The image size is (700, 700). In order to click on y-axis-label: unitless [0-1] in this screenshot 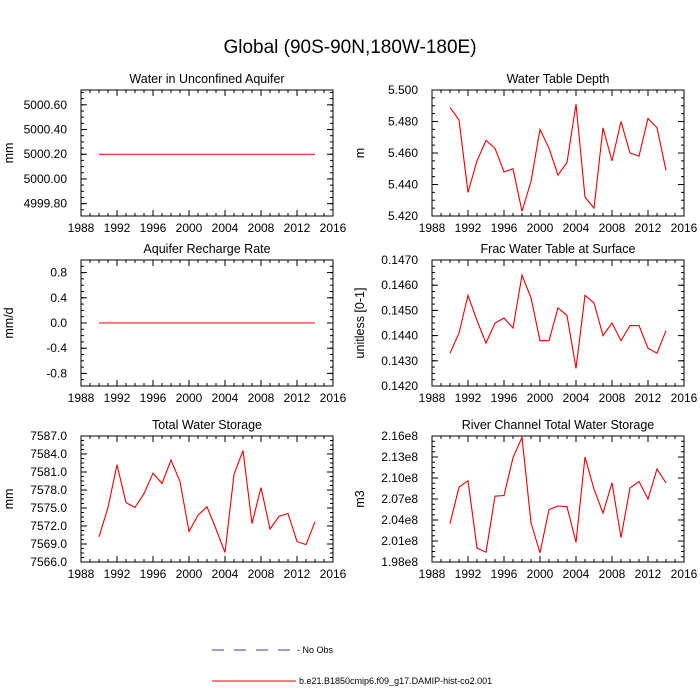, I will do `click(360, 323)`.